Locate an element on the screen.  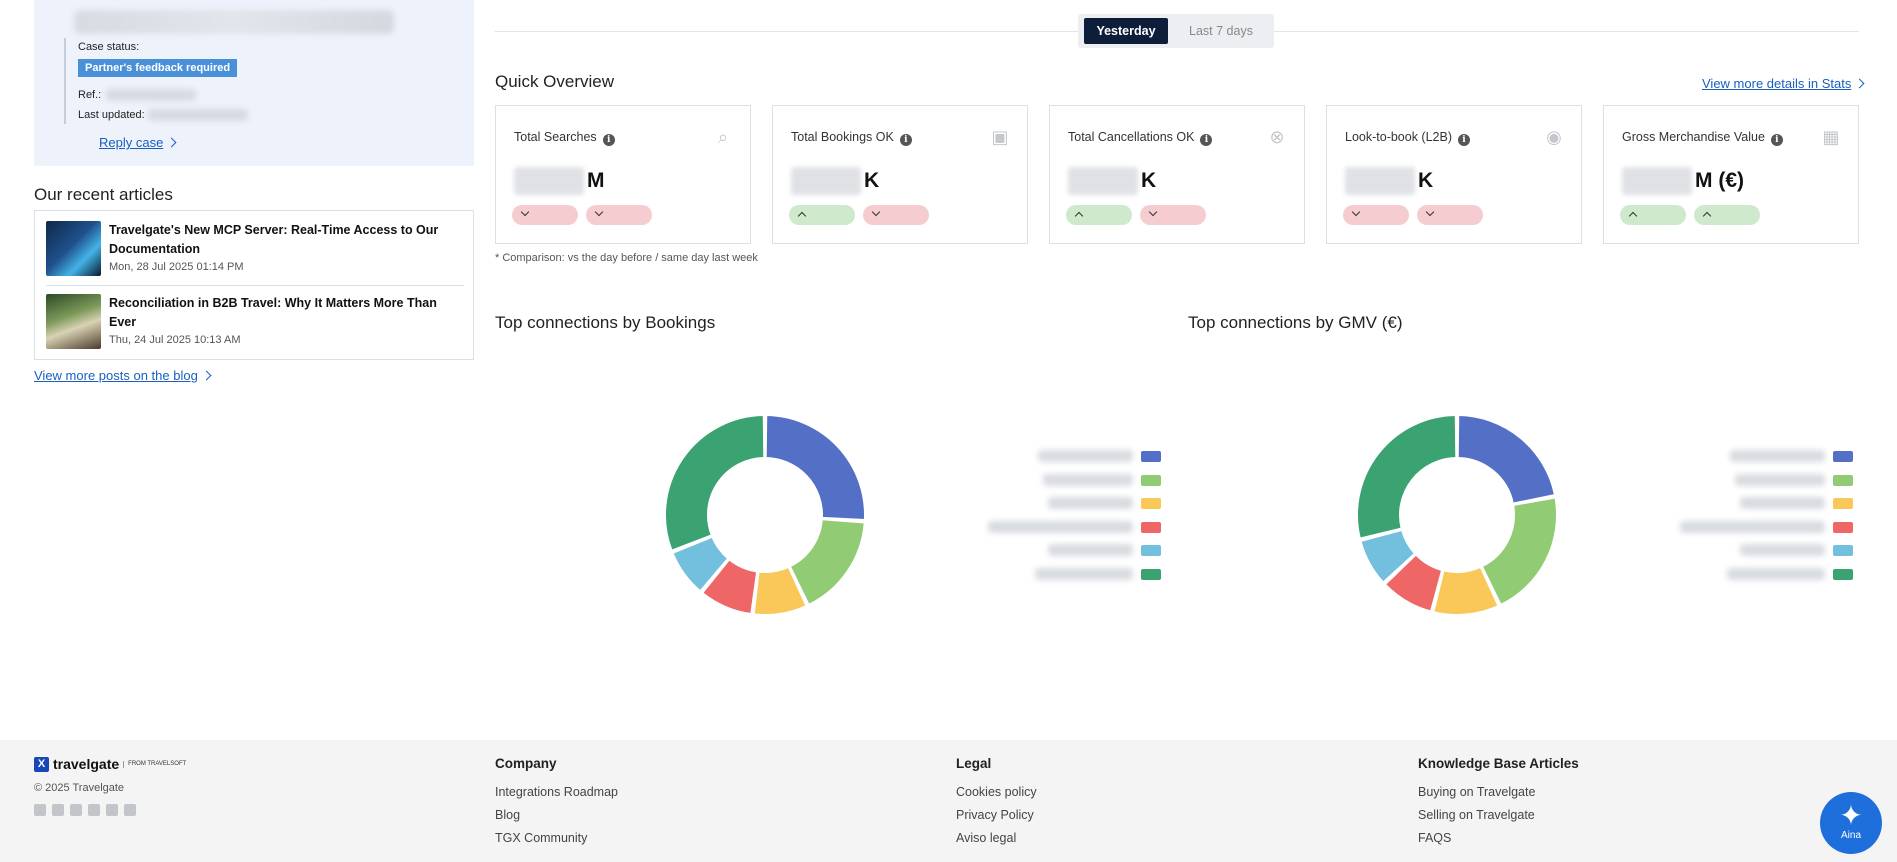
footer-link: Cookies policy is located at coordinates (996, 792).